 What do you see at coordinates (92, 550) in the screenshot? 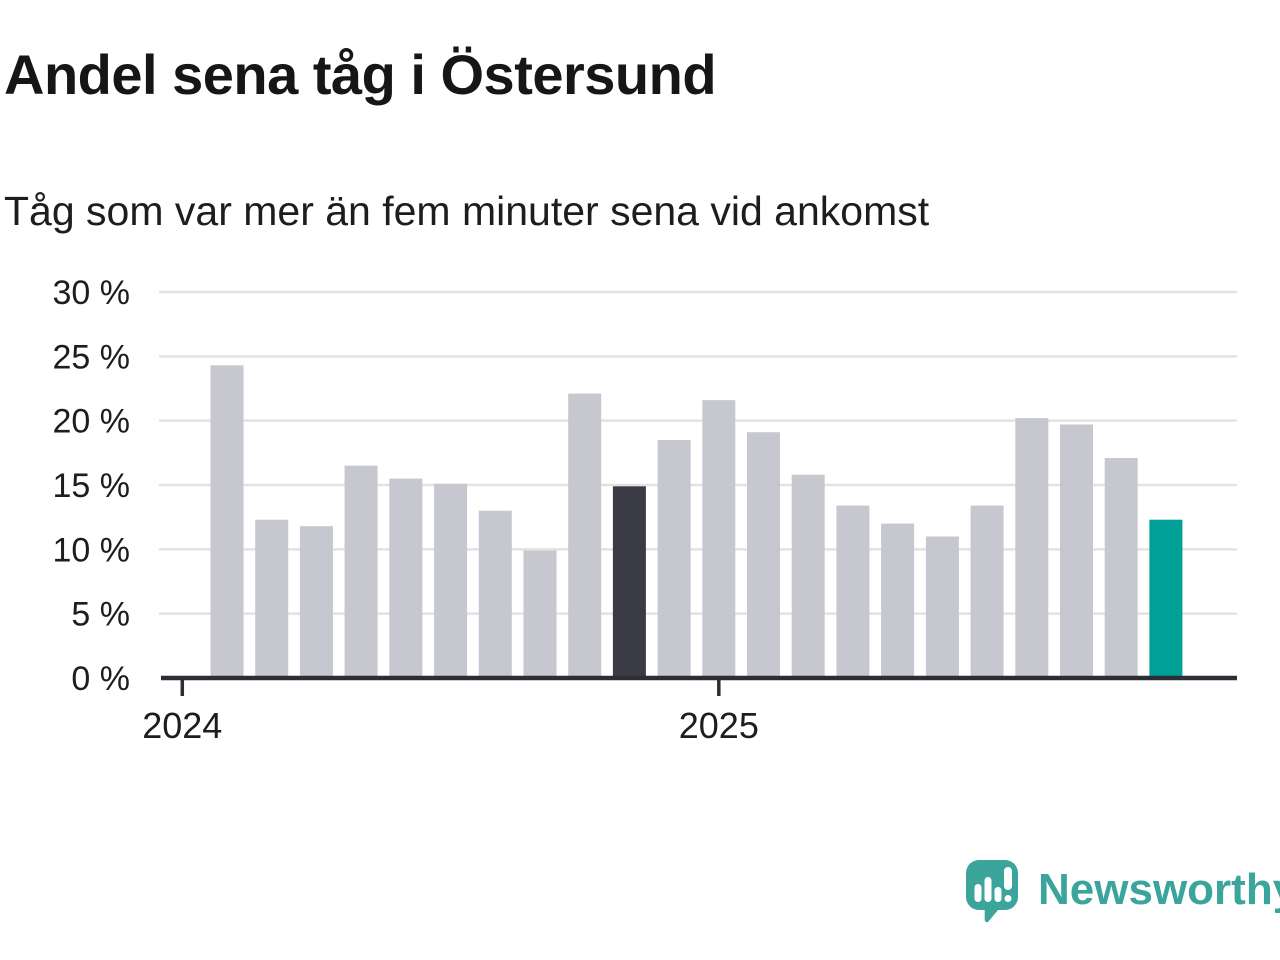
I see `y-tick-label: 10 %` at bounding box center [92, 550].